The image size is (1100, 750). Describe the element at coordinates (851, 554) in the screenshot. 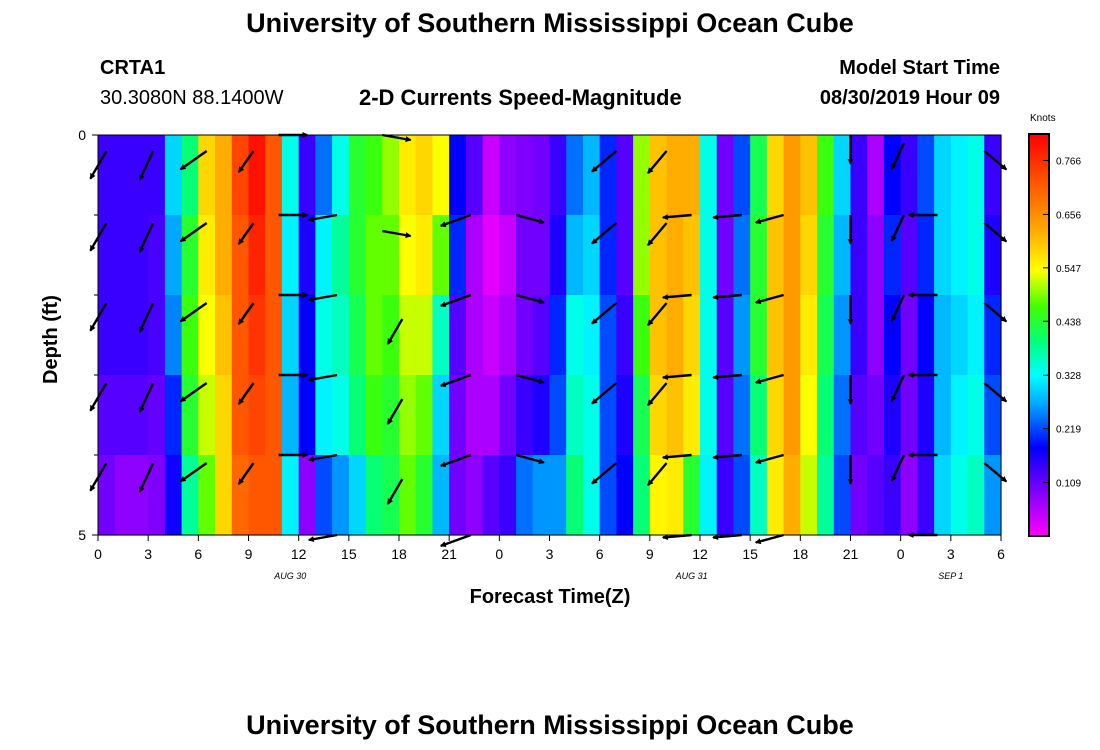

I see `x-tick-label: 21` at that location.